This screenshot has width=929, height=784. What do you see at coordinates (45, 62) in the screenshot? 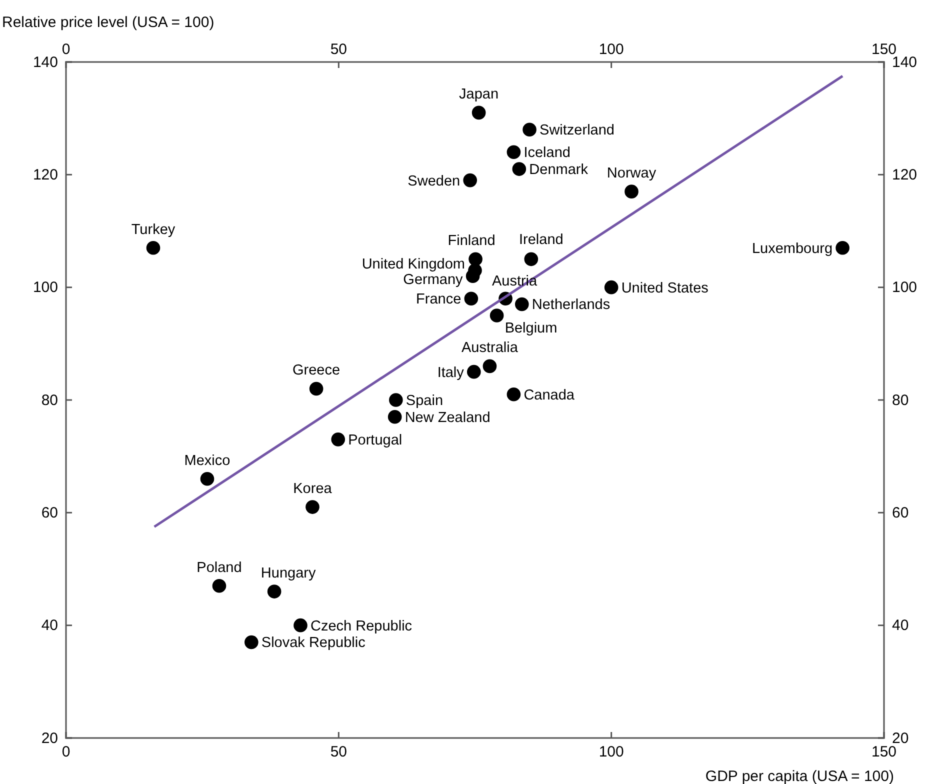
I see `y-tick-label: 140` at bounding box center [45, 62].